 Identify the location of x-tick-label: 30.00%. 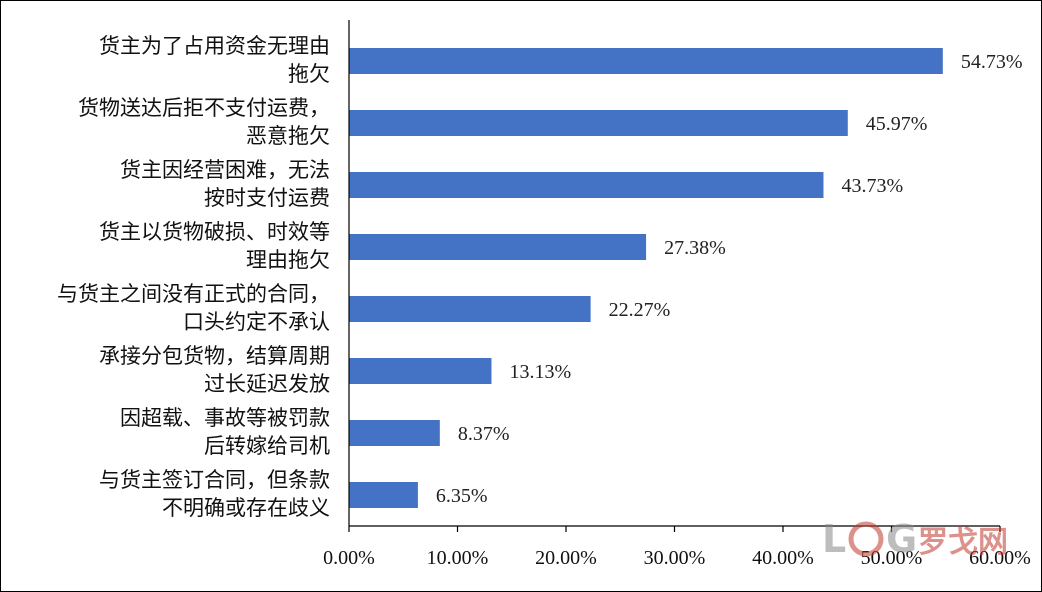
(675, 558).